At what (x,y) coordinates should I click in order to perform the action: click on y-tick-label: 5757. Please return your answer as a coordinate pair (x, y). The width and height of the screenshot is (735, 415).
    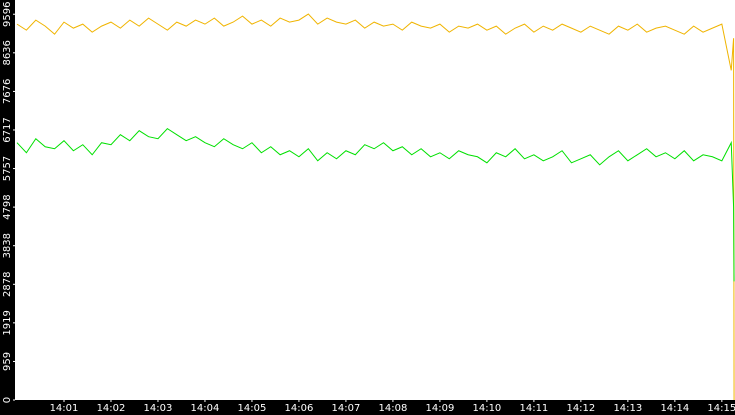
    Looking at the image, I should click on (7, 168).